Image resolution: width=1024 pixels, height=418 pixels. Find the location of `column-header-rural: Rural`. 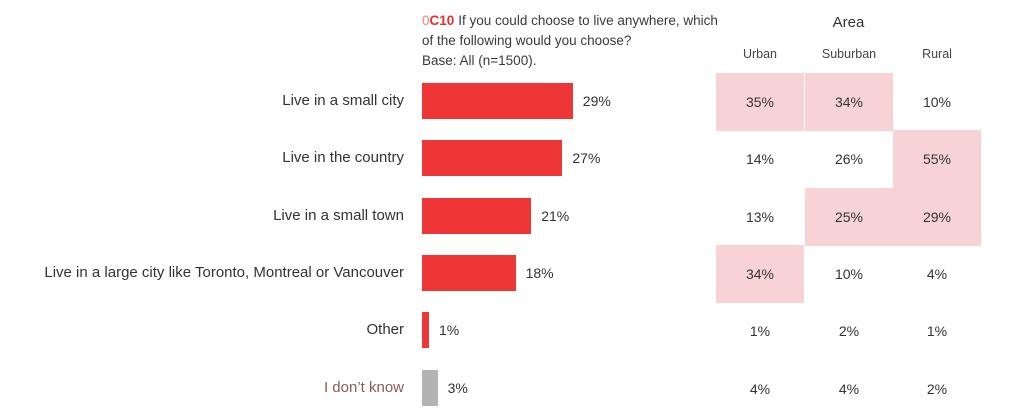

column-header-rural: Rural is located at coordinates (937, 54).